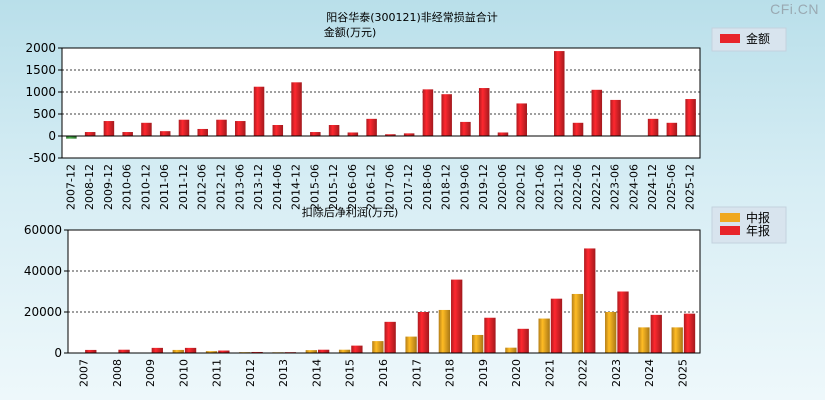 The width and height of the screenshot is (825, 400). What do you see at coordinates (283, 373) in the screenshot?
I see `x-tick-label-1: 2013` at bounding box center [283, 373].